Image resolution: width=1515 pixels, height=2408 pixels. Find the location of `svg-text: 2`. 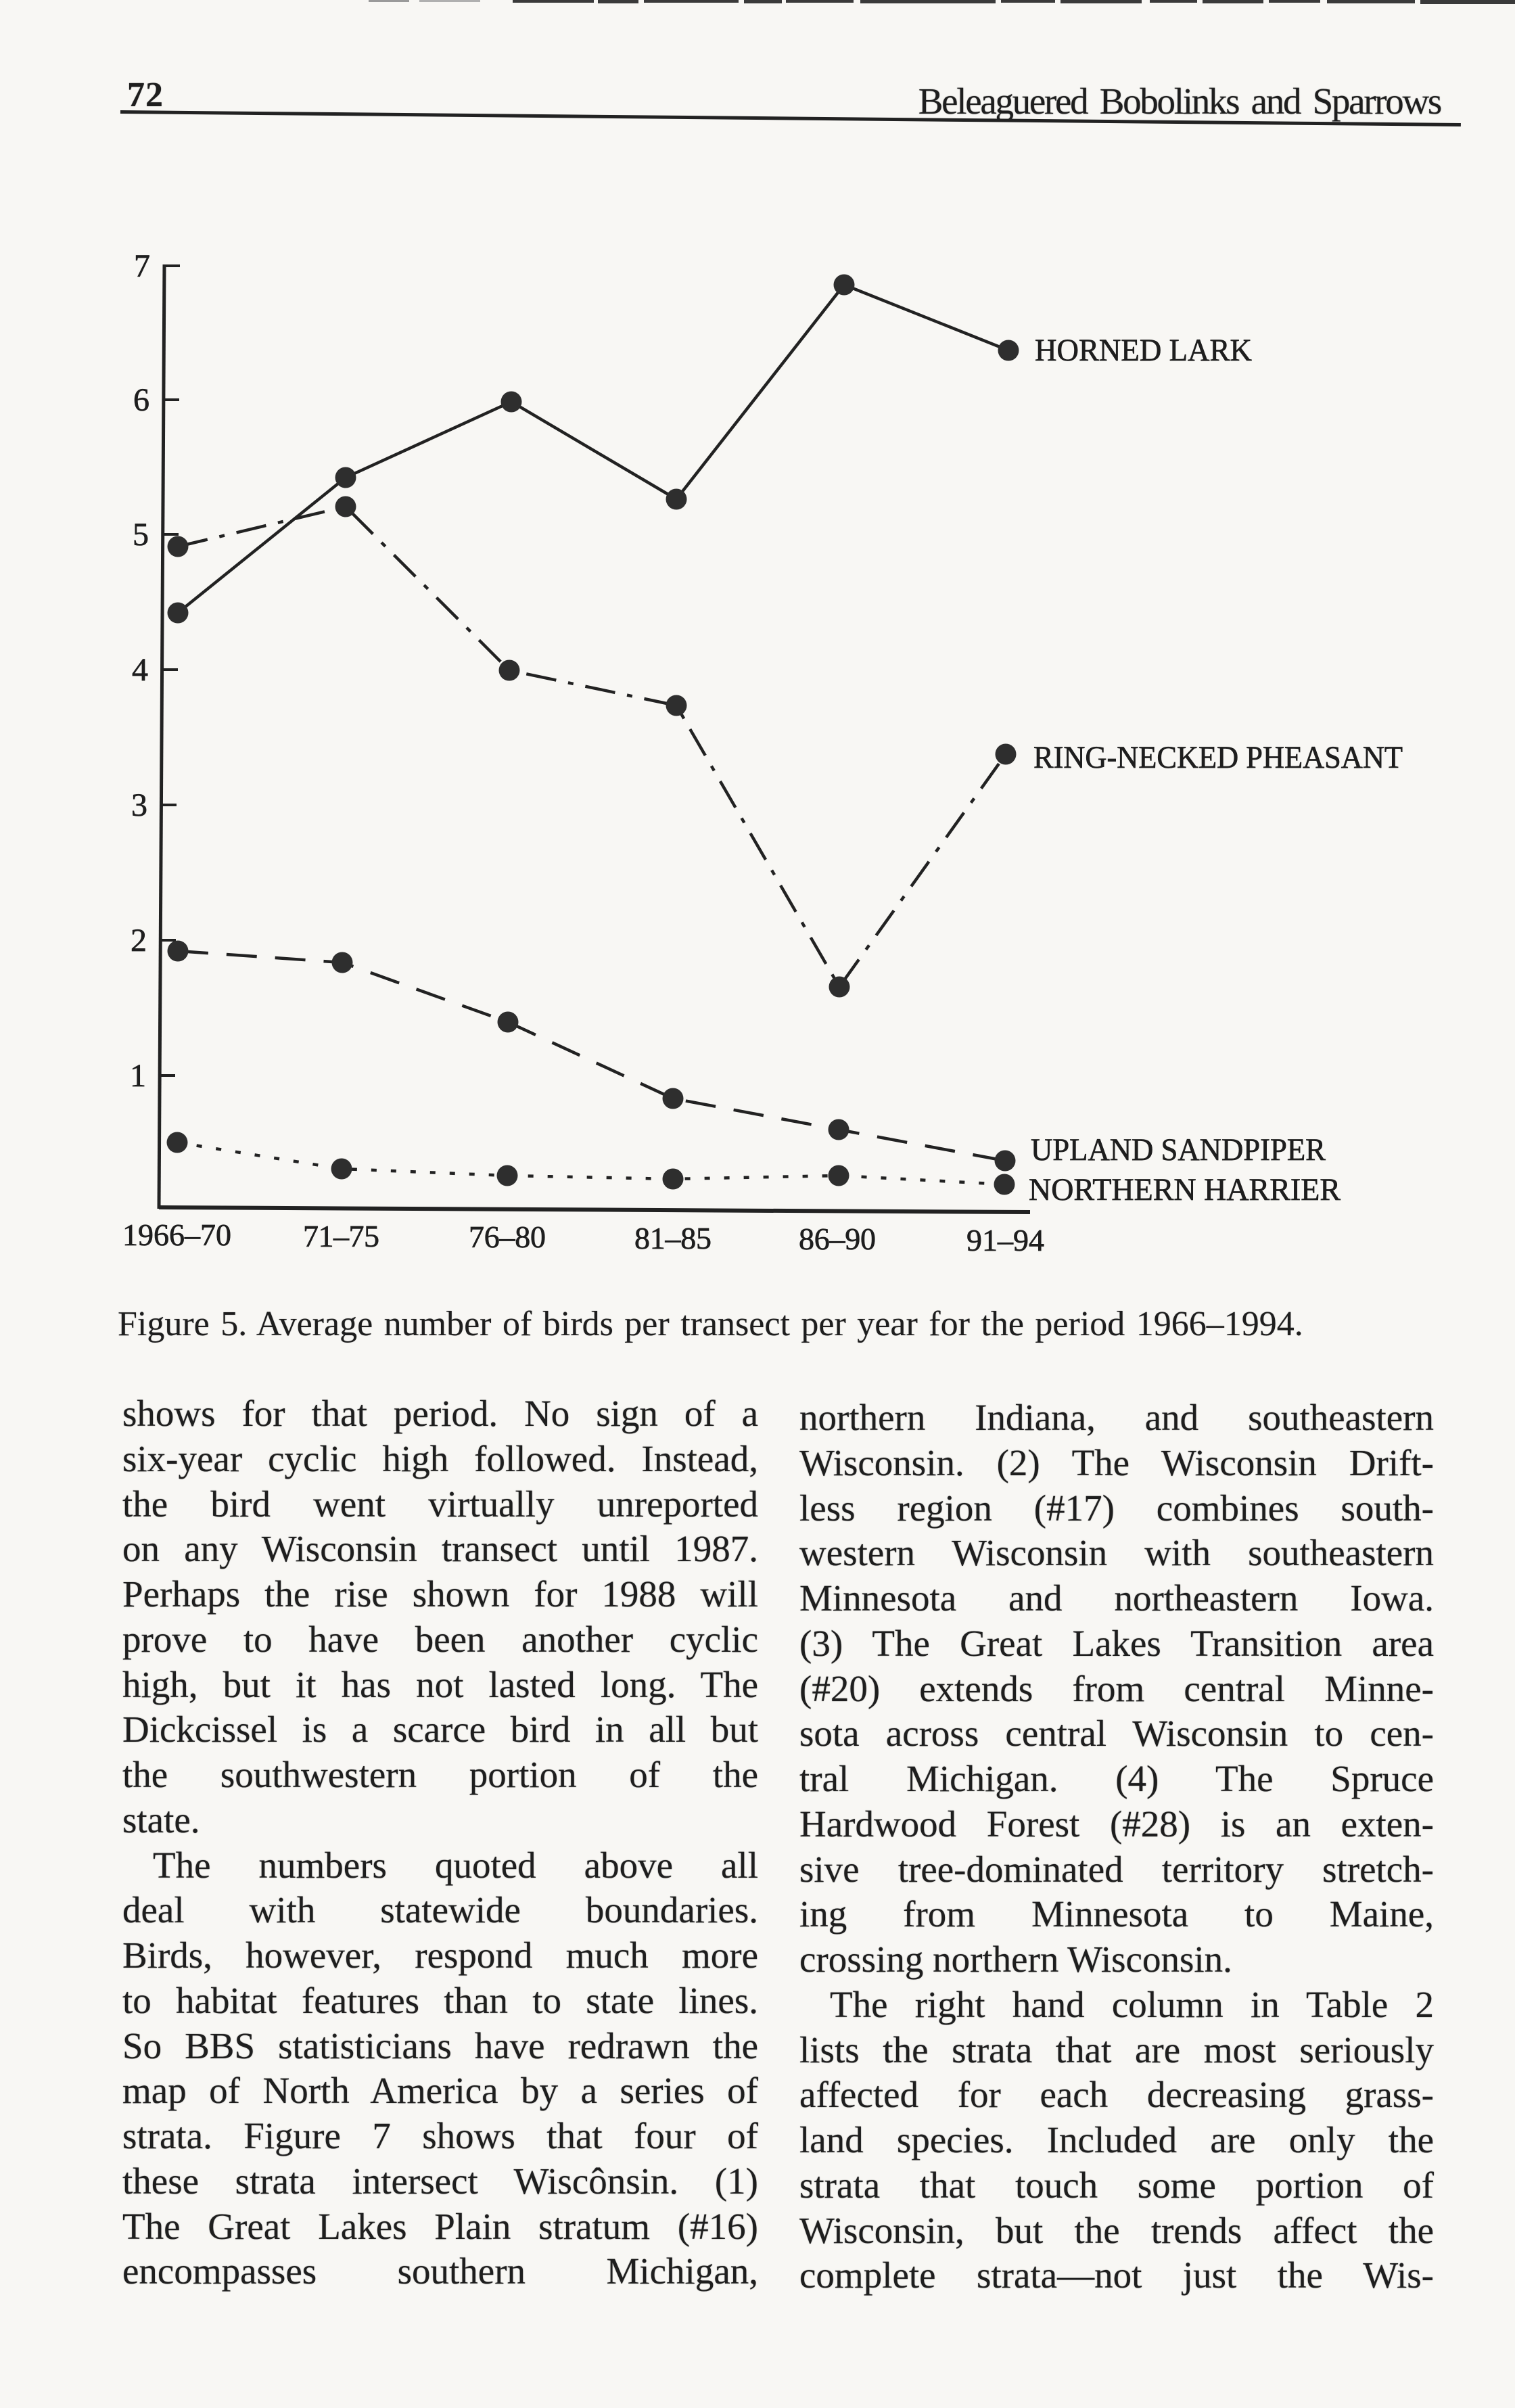

svg-text: 2 is located at coordinates (139, 940).